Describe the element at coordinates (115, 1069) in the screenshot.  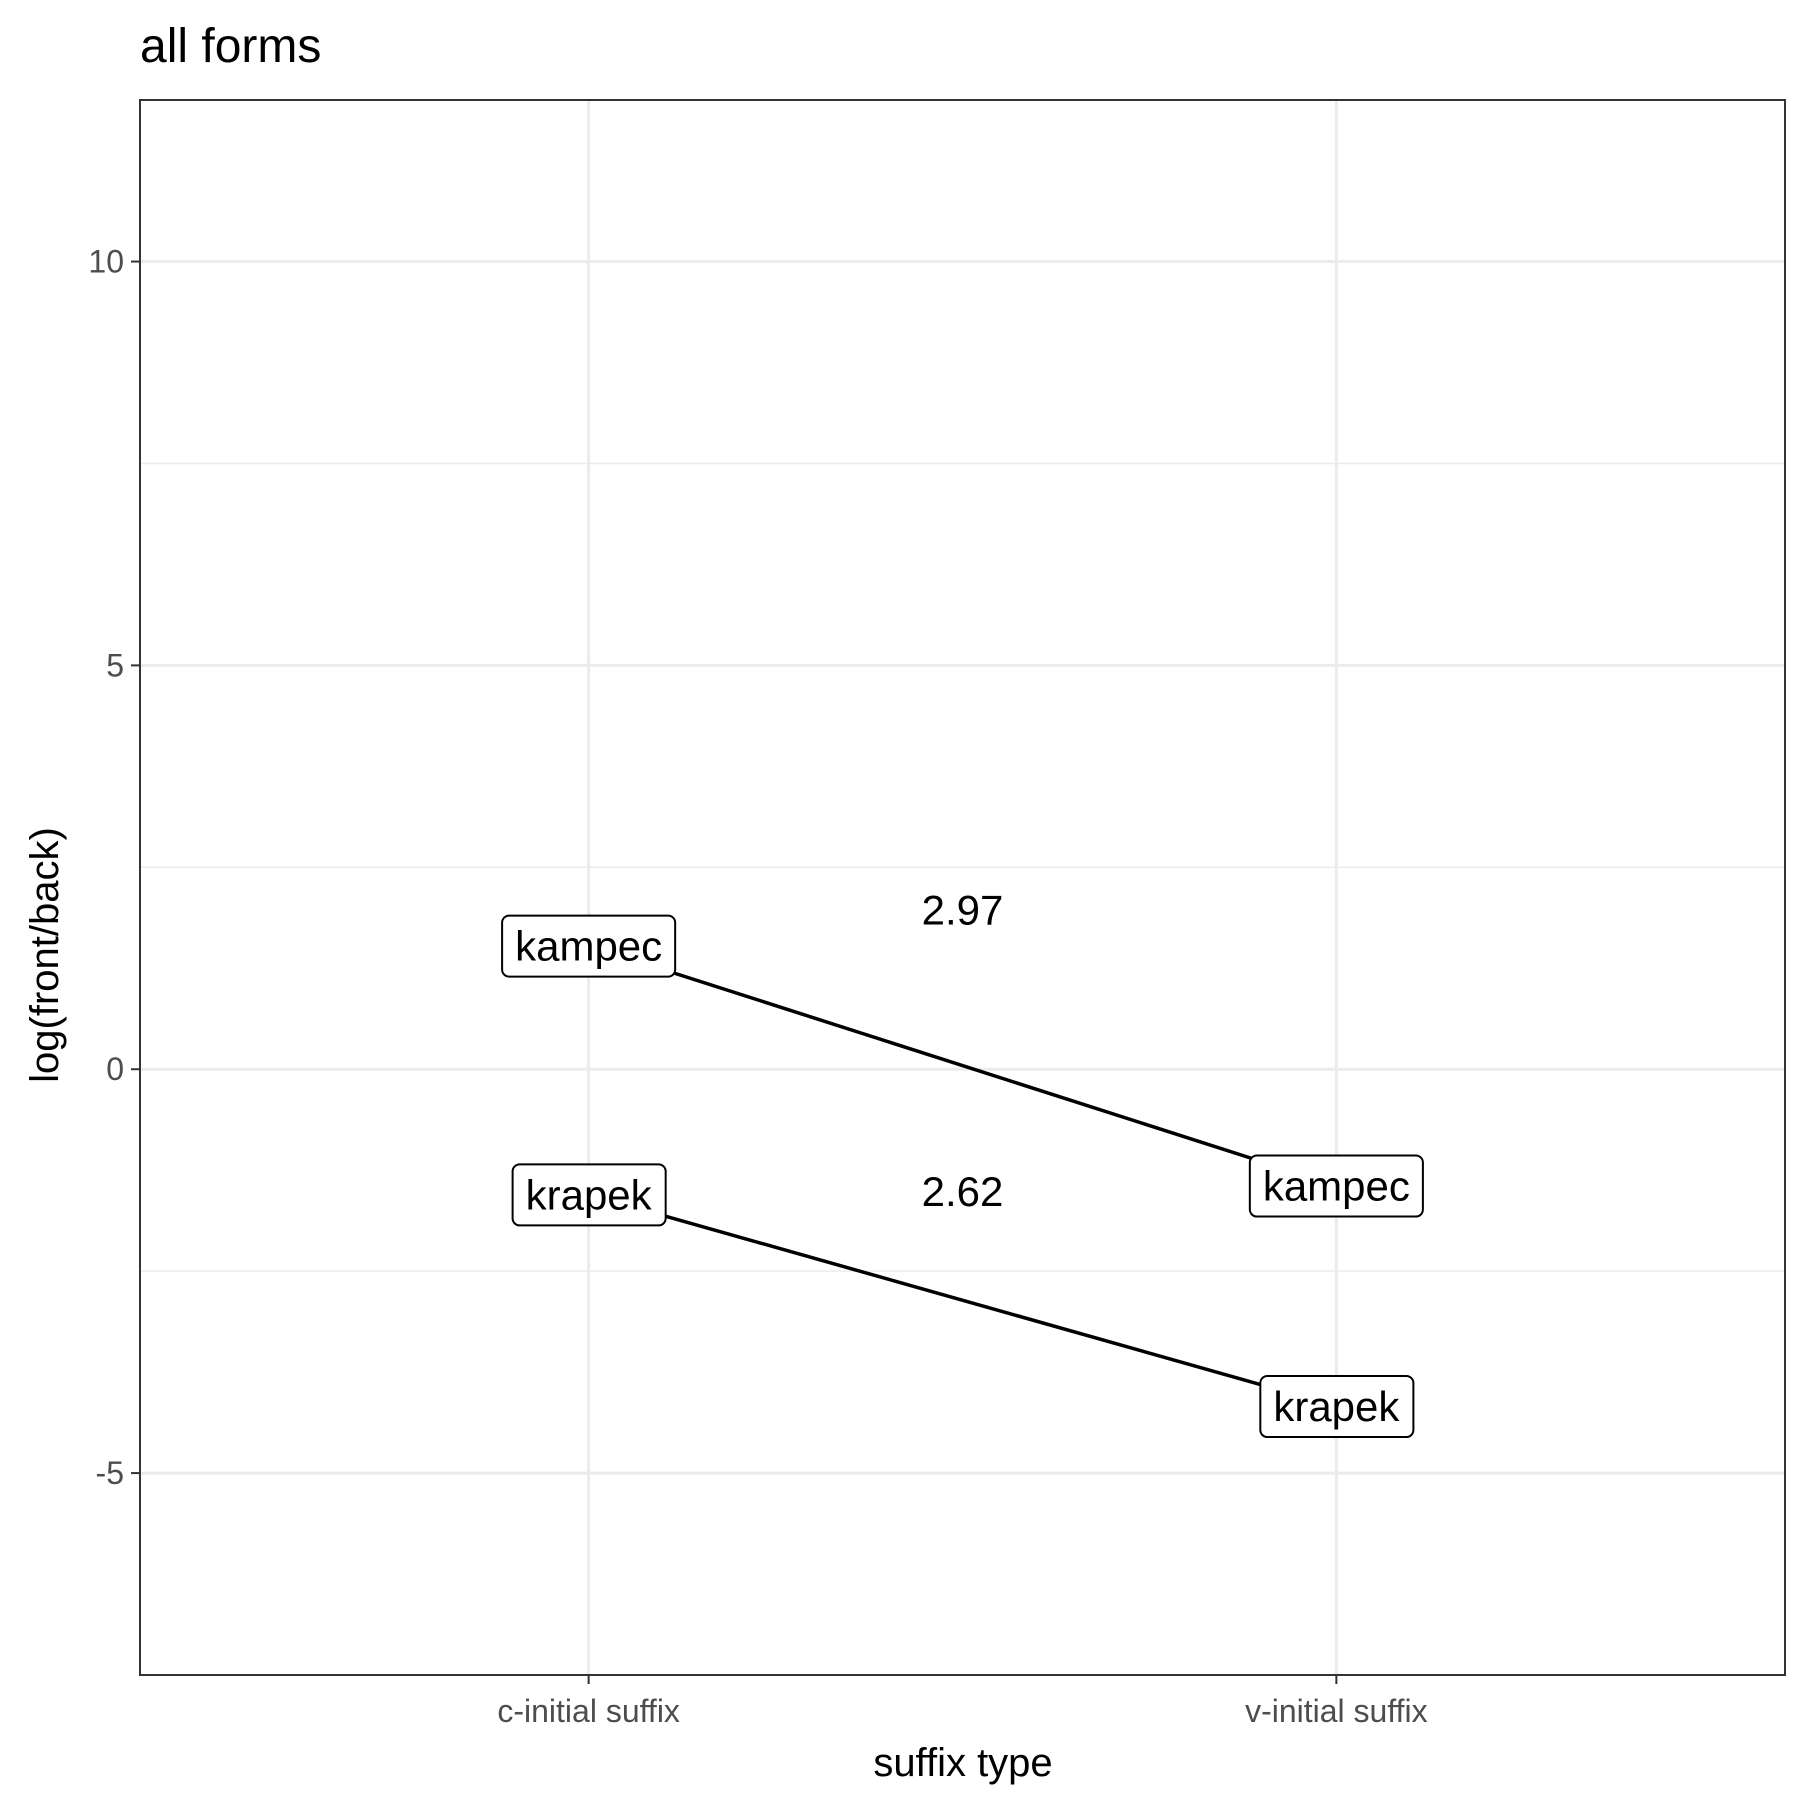
I see `y-tick-label: 0` at that location.